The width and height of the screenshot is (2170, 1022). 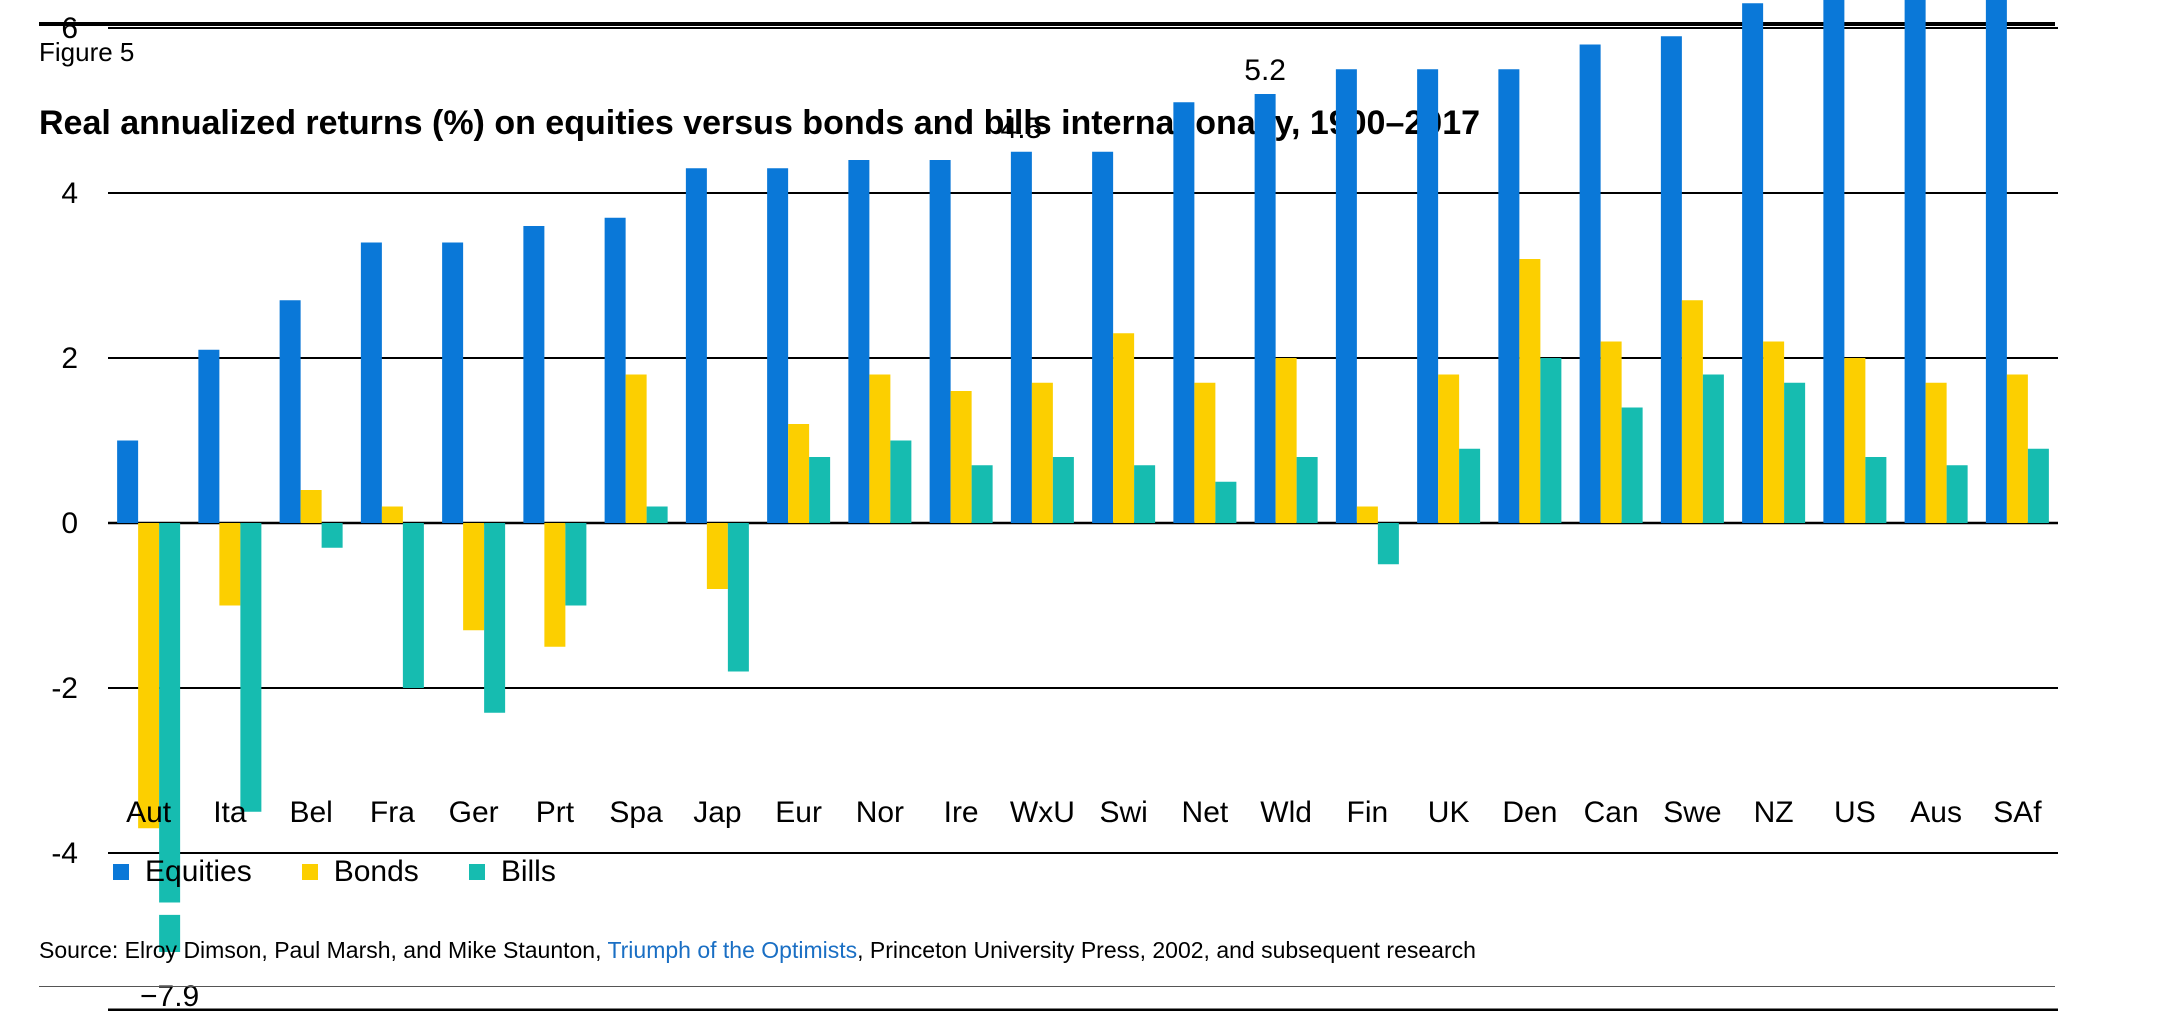 I want to click on legend-item-bonds: Bonds, so click(x=360, y=872).